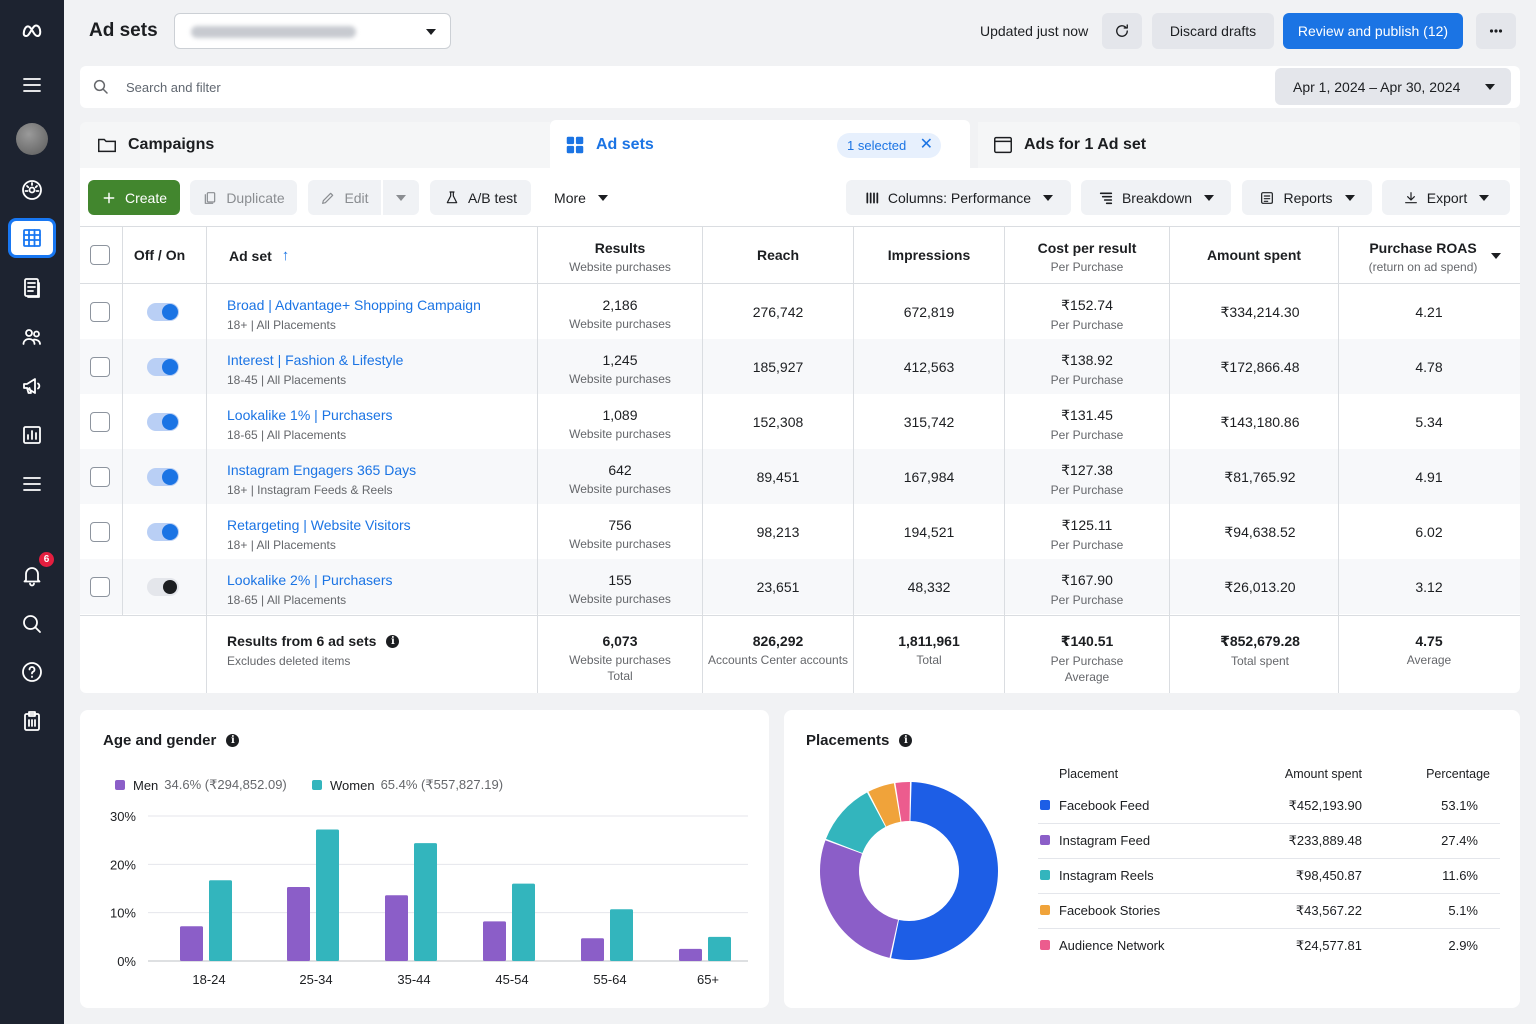 This screenshot has width=1536, height=1024. I want to click on header-off-on: Off / On, so click(159, 255).